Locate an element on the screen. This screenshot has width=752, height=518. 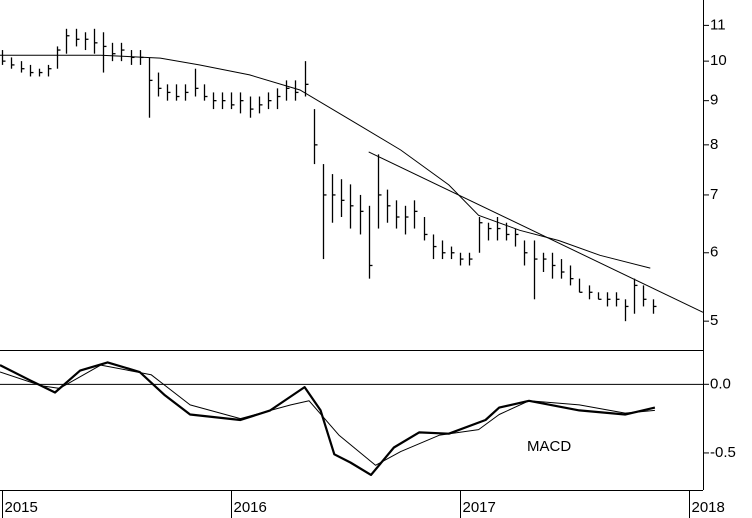
y-tick-label: 9 is located at coordinates (714, 100).